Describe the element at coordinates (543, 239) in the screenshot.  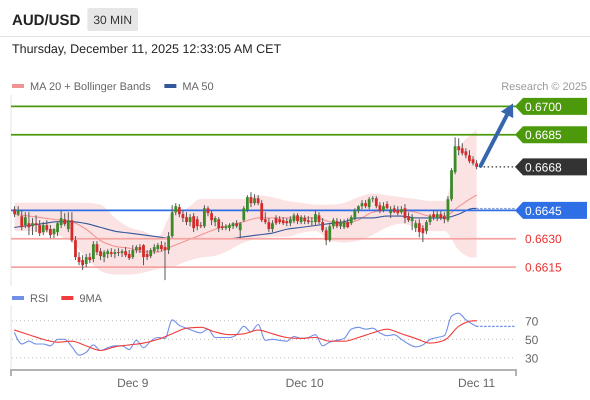
I see `ref-line-label: 0.6630` at that location.